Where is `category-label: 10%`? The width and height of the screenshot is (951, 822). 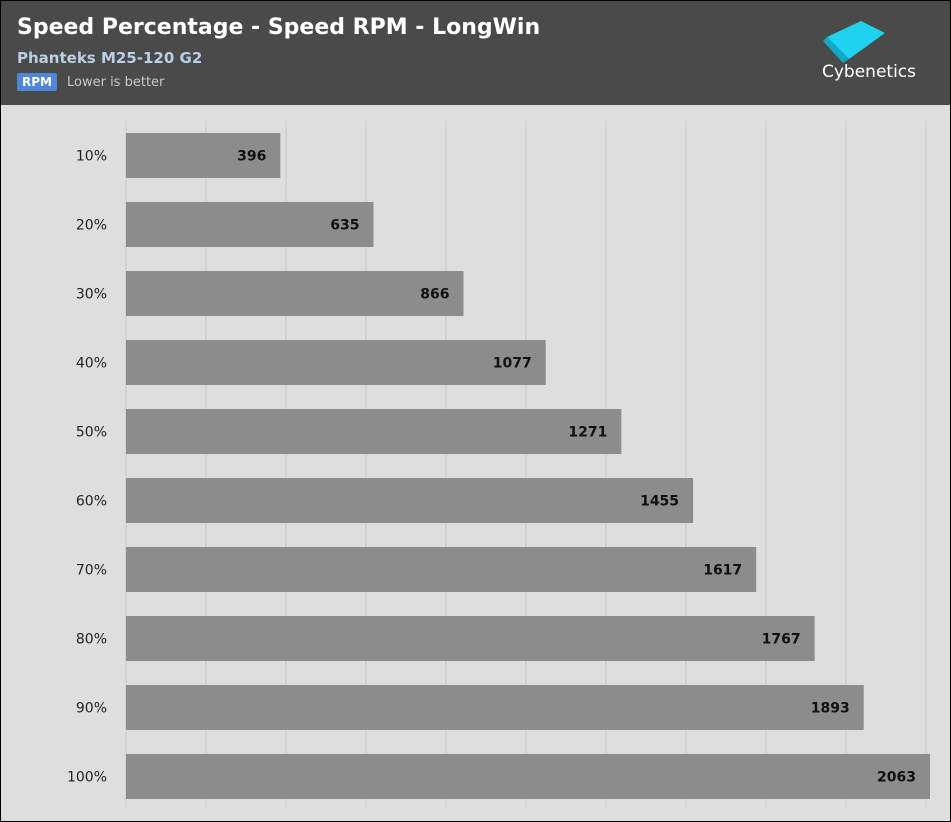 category-label: 10% is located at coordinates (91, 157).